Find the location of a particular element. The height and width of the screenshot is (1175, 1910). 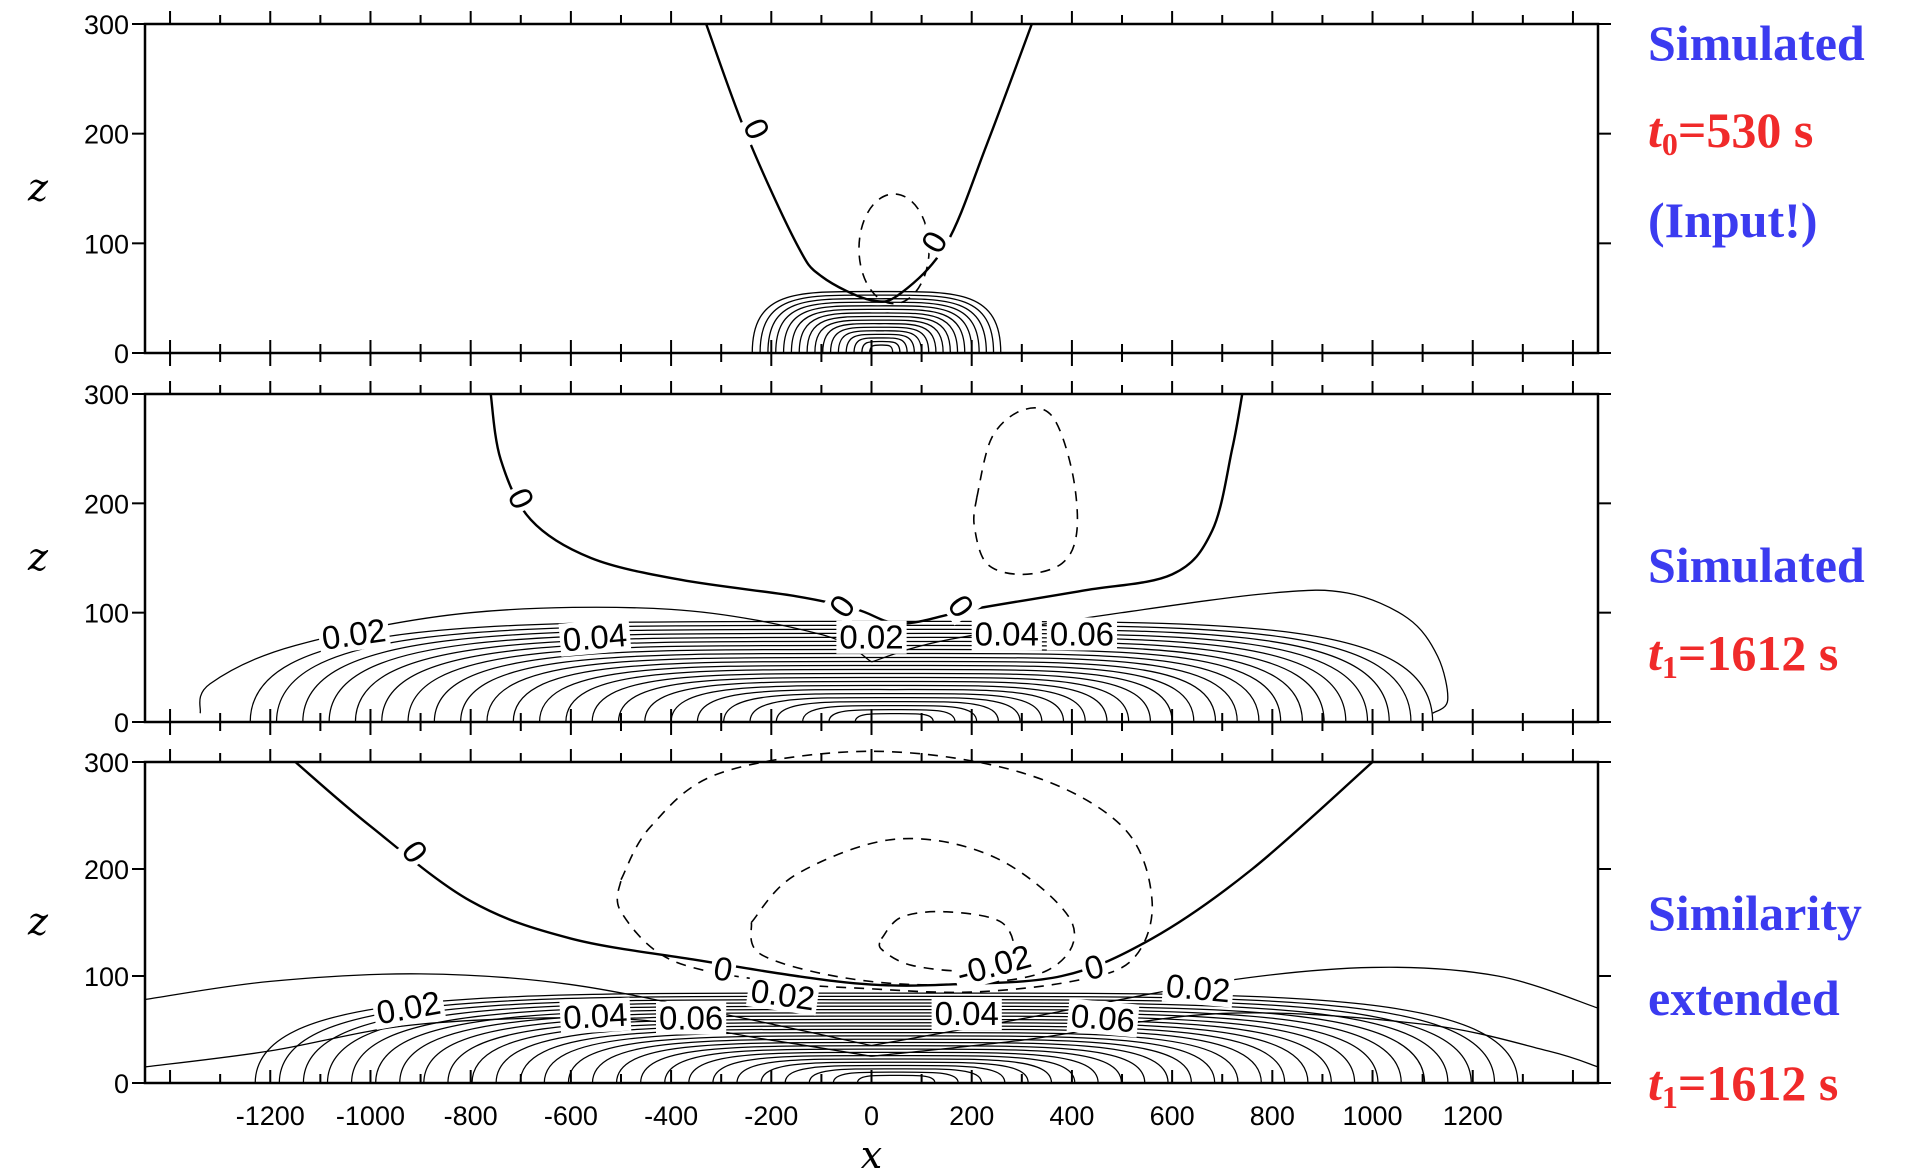

x-tick-label: -400 is located at coordinates (671, 1116).